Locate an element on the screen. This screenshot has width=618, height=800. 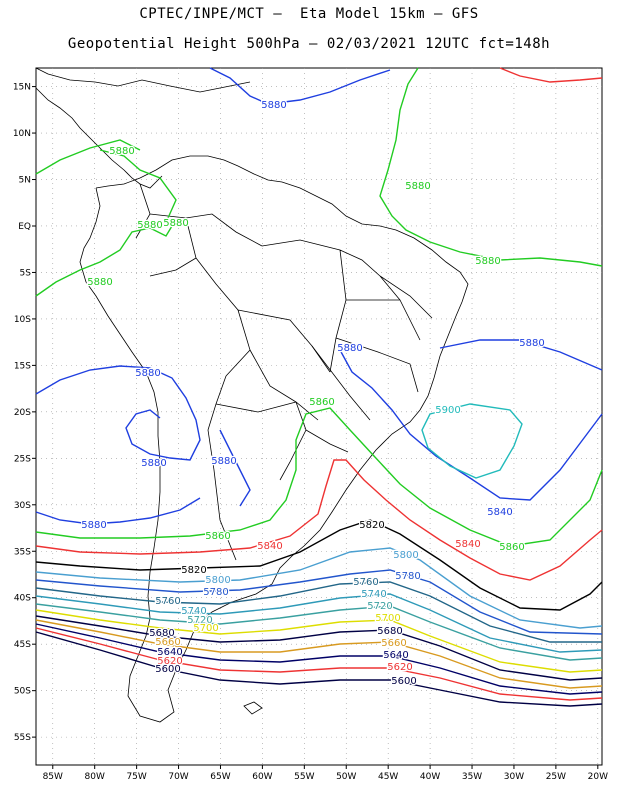
lat-label: 15S is located at coordinates (22, 366).